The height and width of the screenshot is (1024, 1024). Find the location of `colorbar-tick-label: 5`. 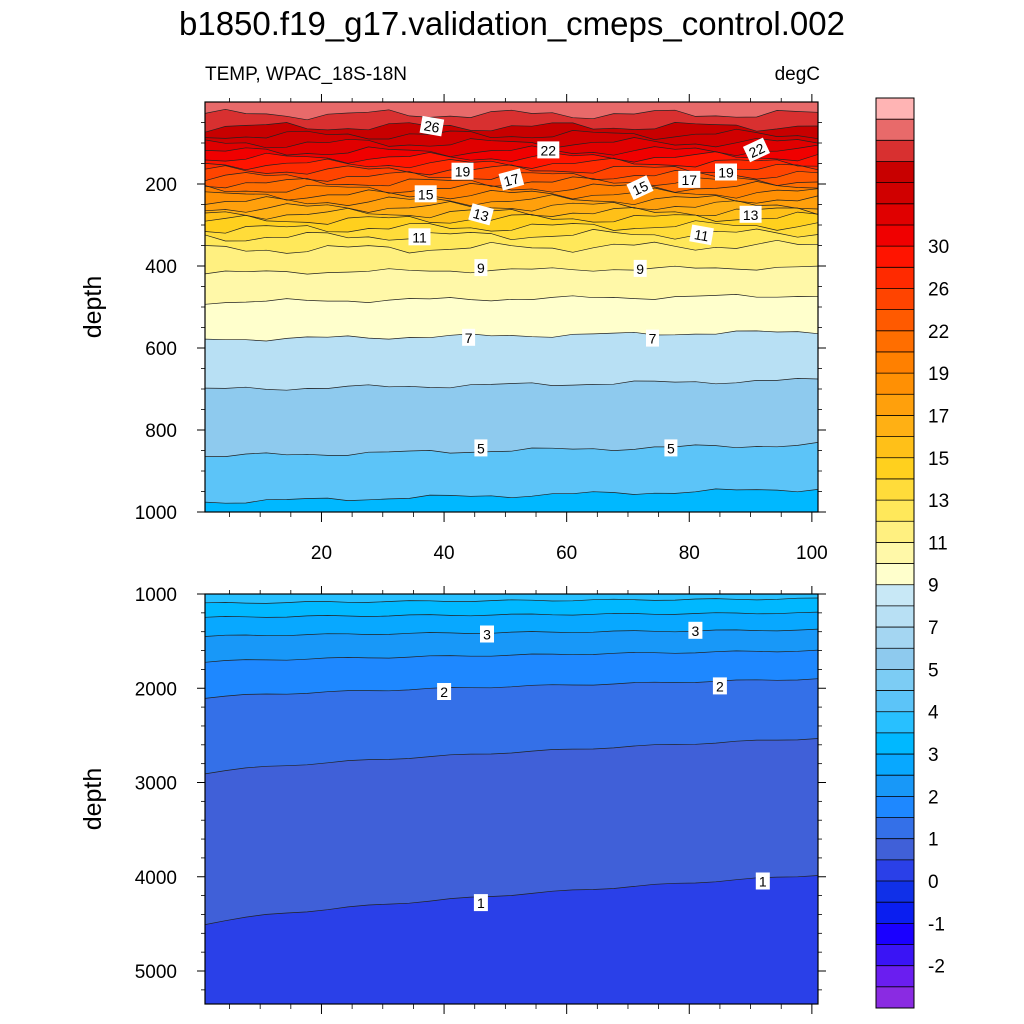

colorbar-tick-label: 5 is located at coordinates (933, 670).